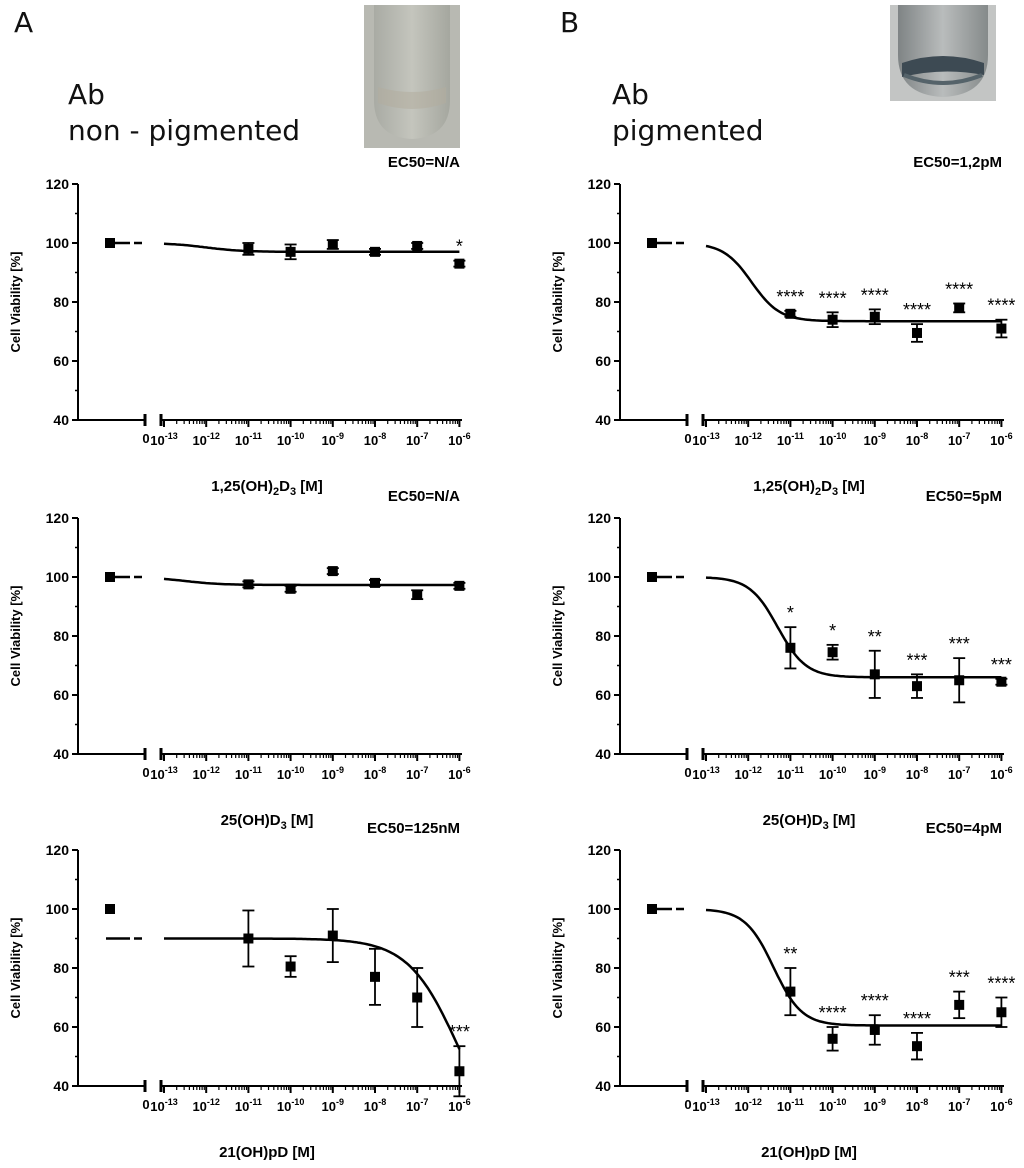  I want to click on ec50-title: EC50=4pM, so click(964, 828).